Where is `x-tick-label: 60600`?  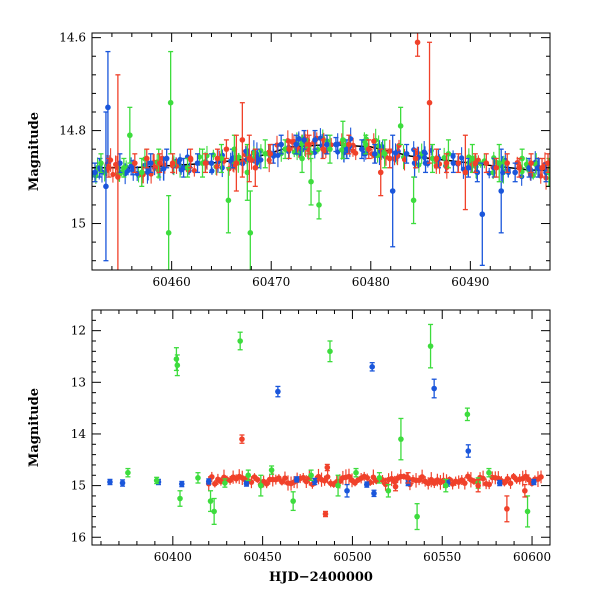 x-tick-label: 60600 is located at coordinates (532, 557).